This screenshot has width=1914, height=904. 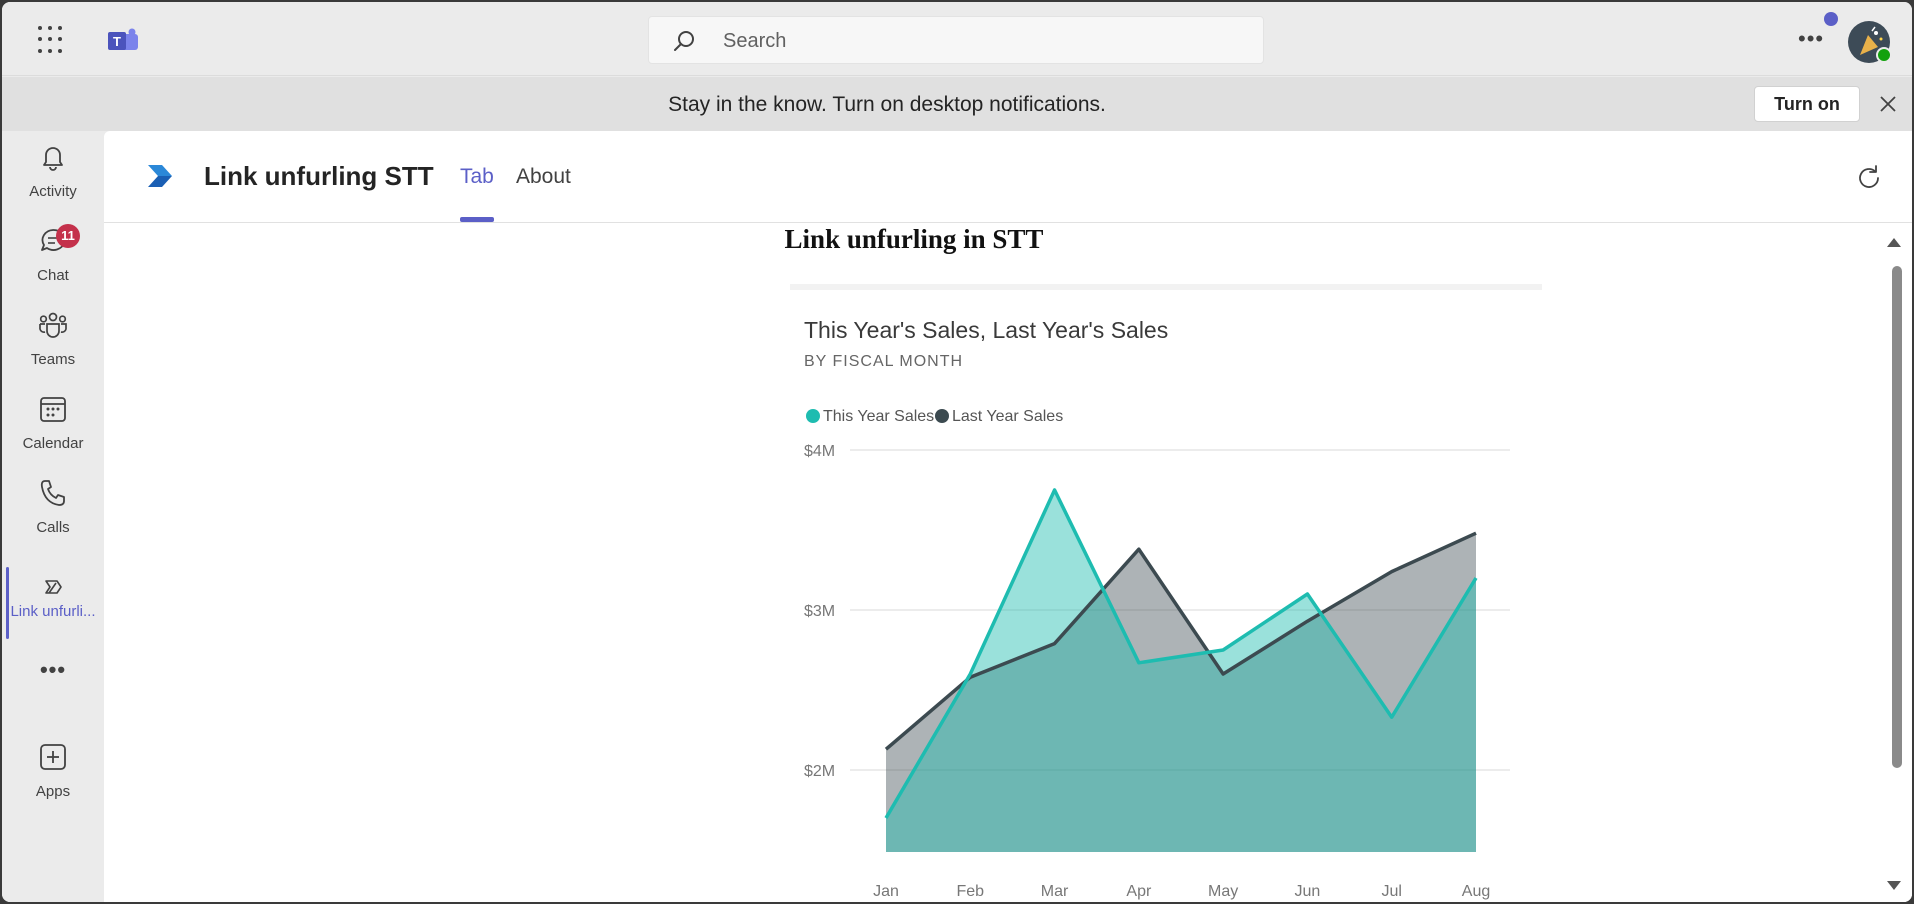 What do you see at coordinates (477, 219) in the screenshot?
I see `active-tab-indicator` at bounding box center [477, 219].